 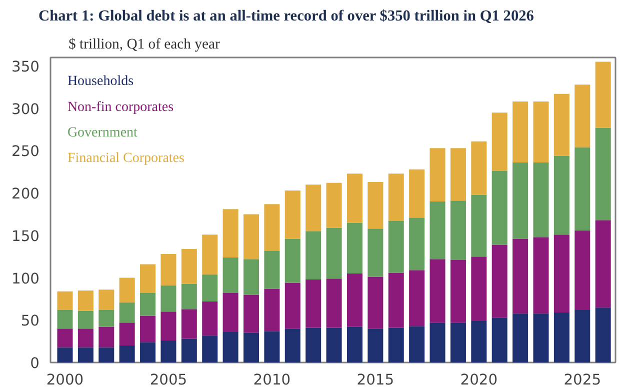 What do you see at coordinates (169, 379) in the screenshot?
I see `x-tick-label: 2005` at bounding box center [169, 379].